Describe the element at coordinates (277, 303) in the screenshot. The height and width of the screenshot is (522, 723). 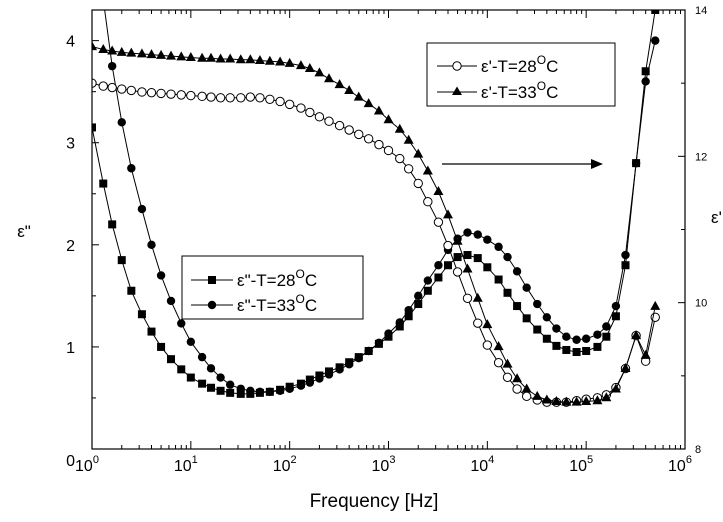
I see `svg-text: ε"-T=33OC` at that location.